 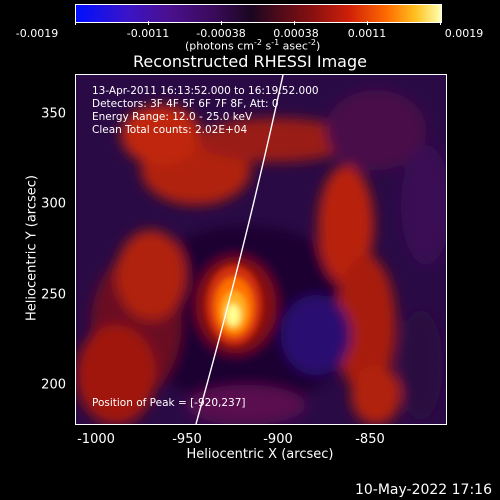 What do you see at coordinates (260, 454) in the screenshot?
I see `x-axis-label: Heliocentric X (arcsec)` at bounding box center [260, 454].